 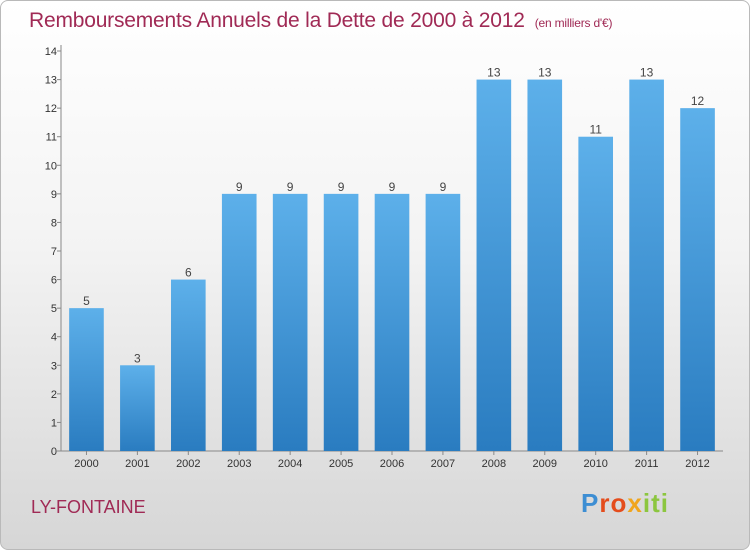 I want to click on bar-2012, so click(x=697, y=280).